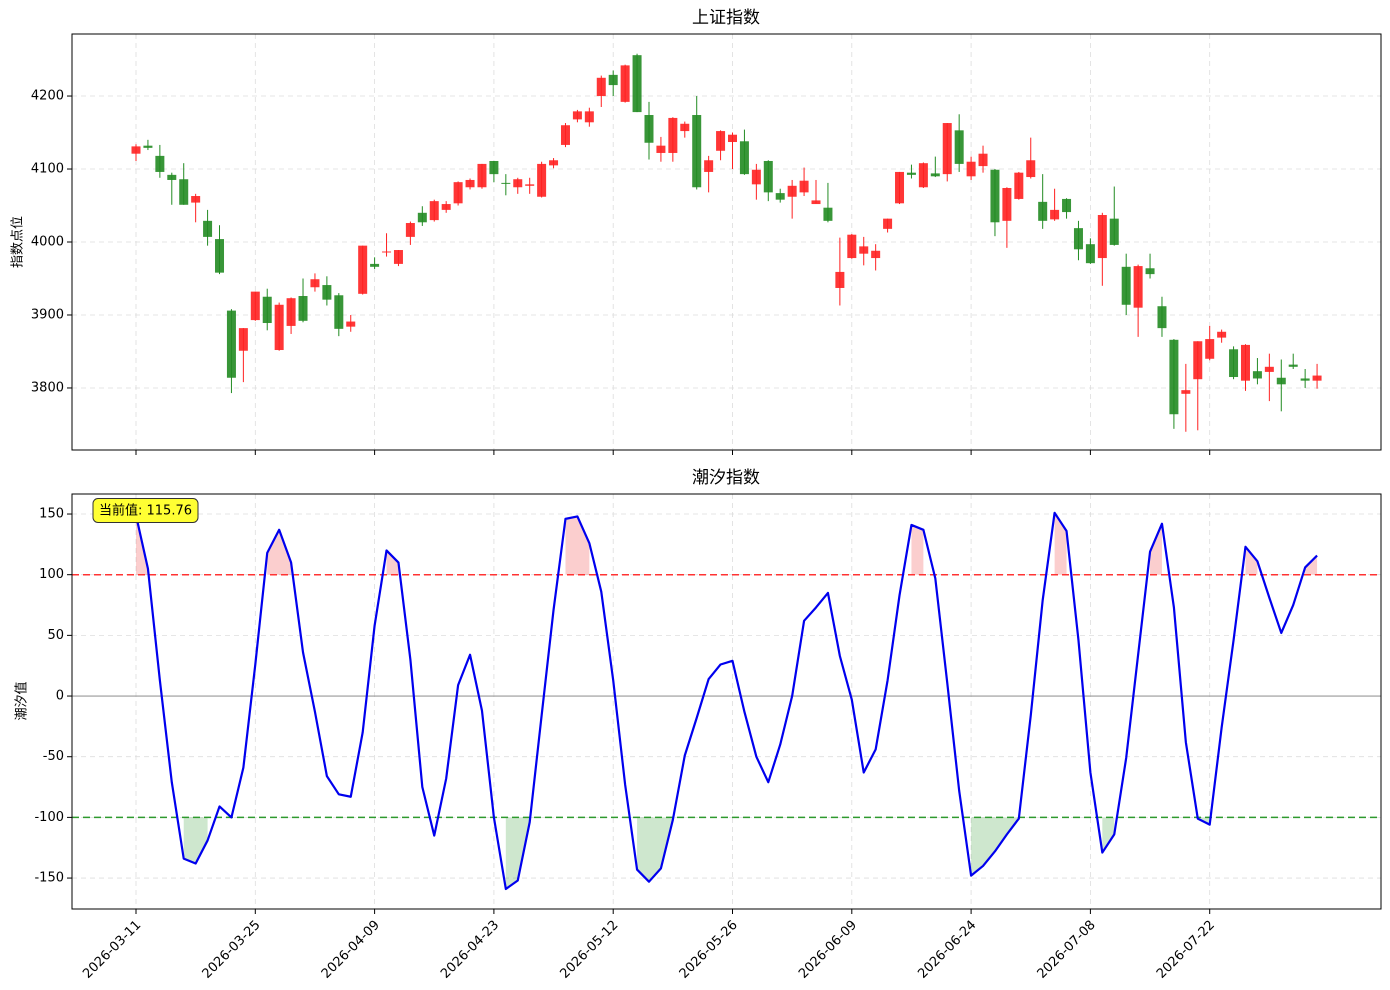 The width and height of the screenshot is (1390, 990). Describe the element at coordinates (726, 478) in the screenshot. I see `chart-title: 潮汐指数` at that location.